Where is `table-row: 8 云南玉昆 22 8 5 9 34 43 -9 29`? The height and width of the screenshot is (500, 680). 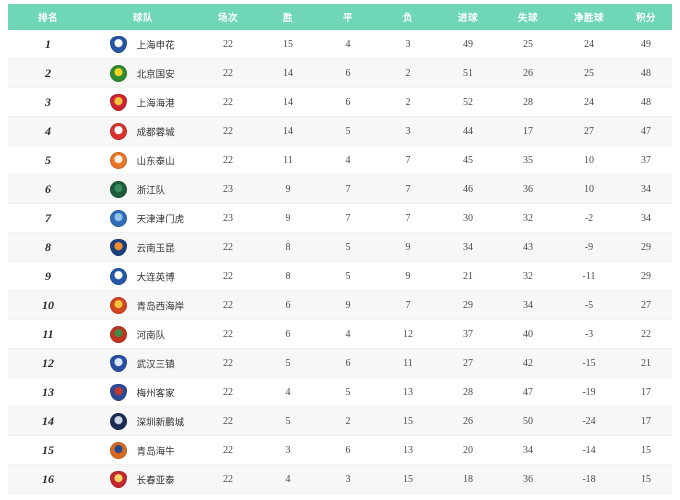 table-row: 8 云南玉昆 22 8 5 9 34 43 -9 29 is located at coordinates (340, 247).